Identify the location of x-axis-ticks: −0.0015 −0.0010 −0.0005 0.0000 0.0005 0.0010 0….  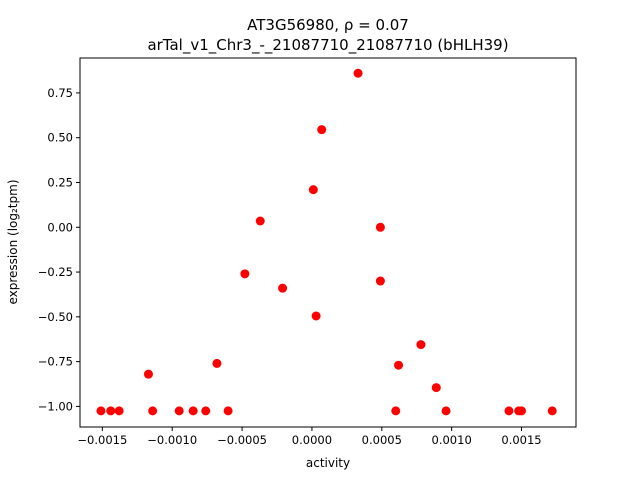
(309, 437).